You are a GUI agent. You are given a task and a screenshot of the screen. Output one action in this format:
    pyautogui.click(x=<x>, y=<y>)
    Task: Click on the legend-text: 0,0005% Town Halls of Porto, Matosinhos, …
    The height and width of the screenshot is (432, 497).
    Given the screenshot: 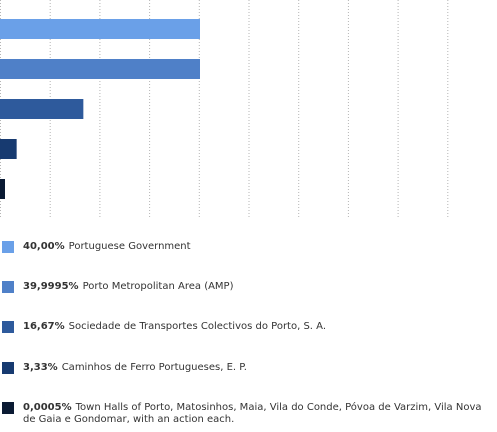 What is the action you would take?
    pyautogui.click(x=255, y=414)
    